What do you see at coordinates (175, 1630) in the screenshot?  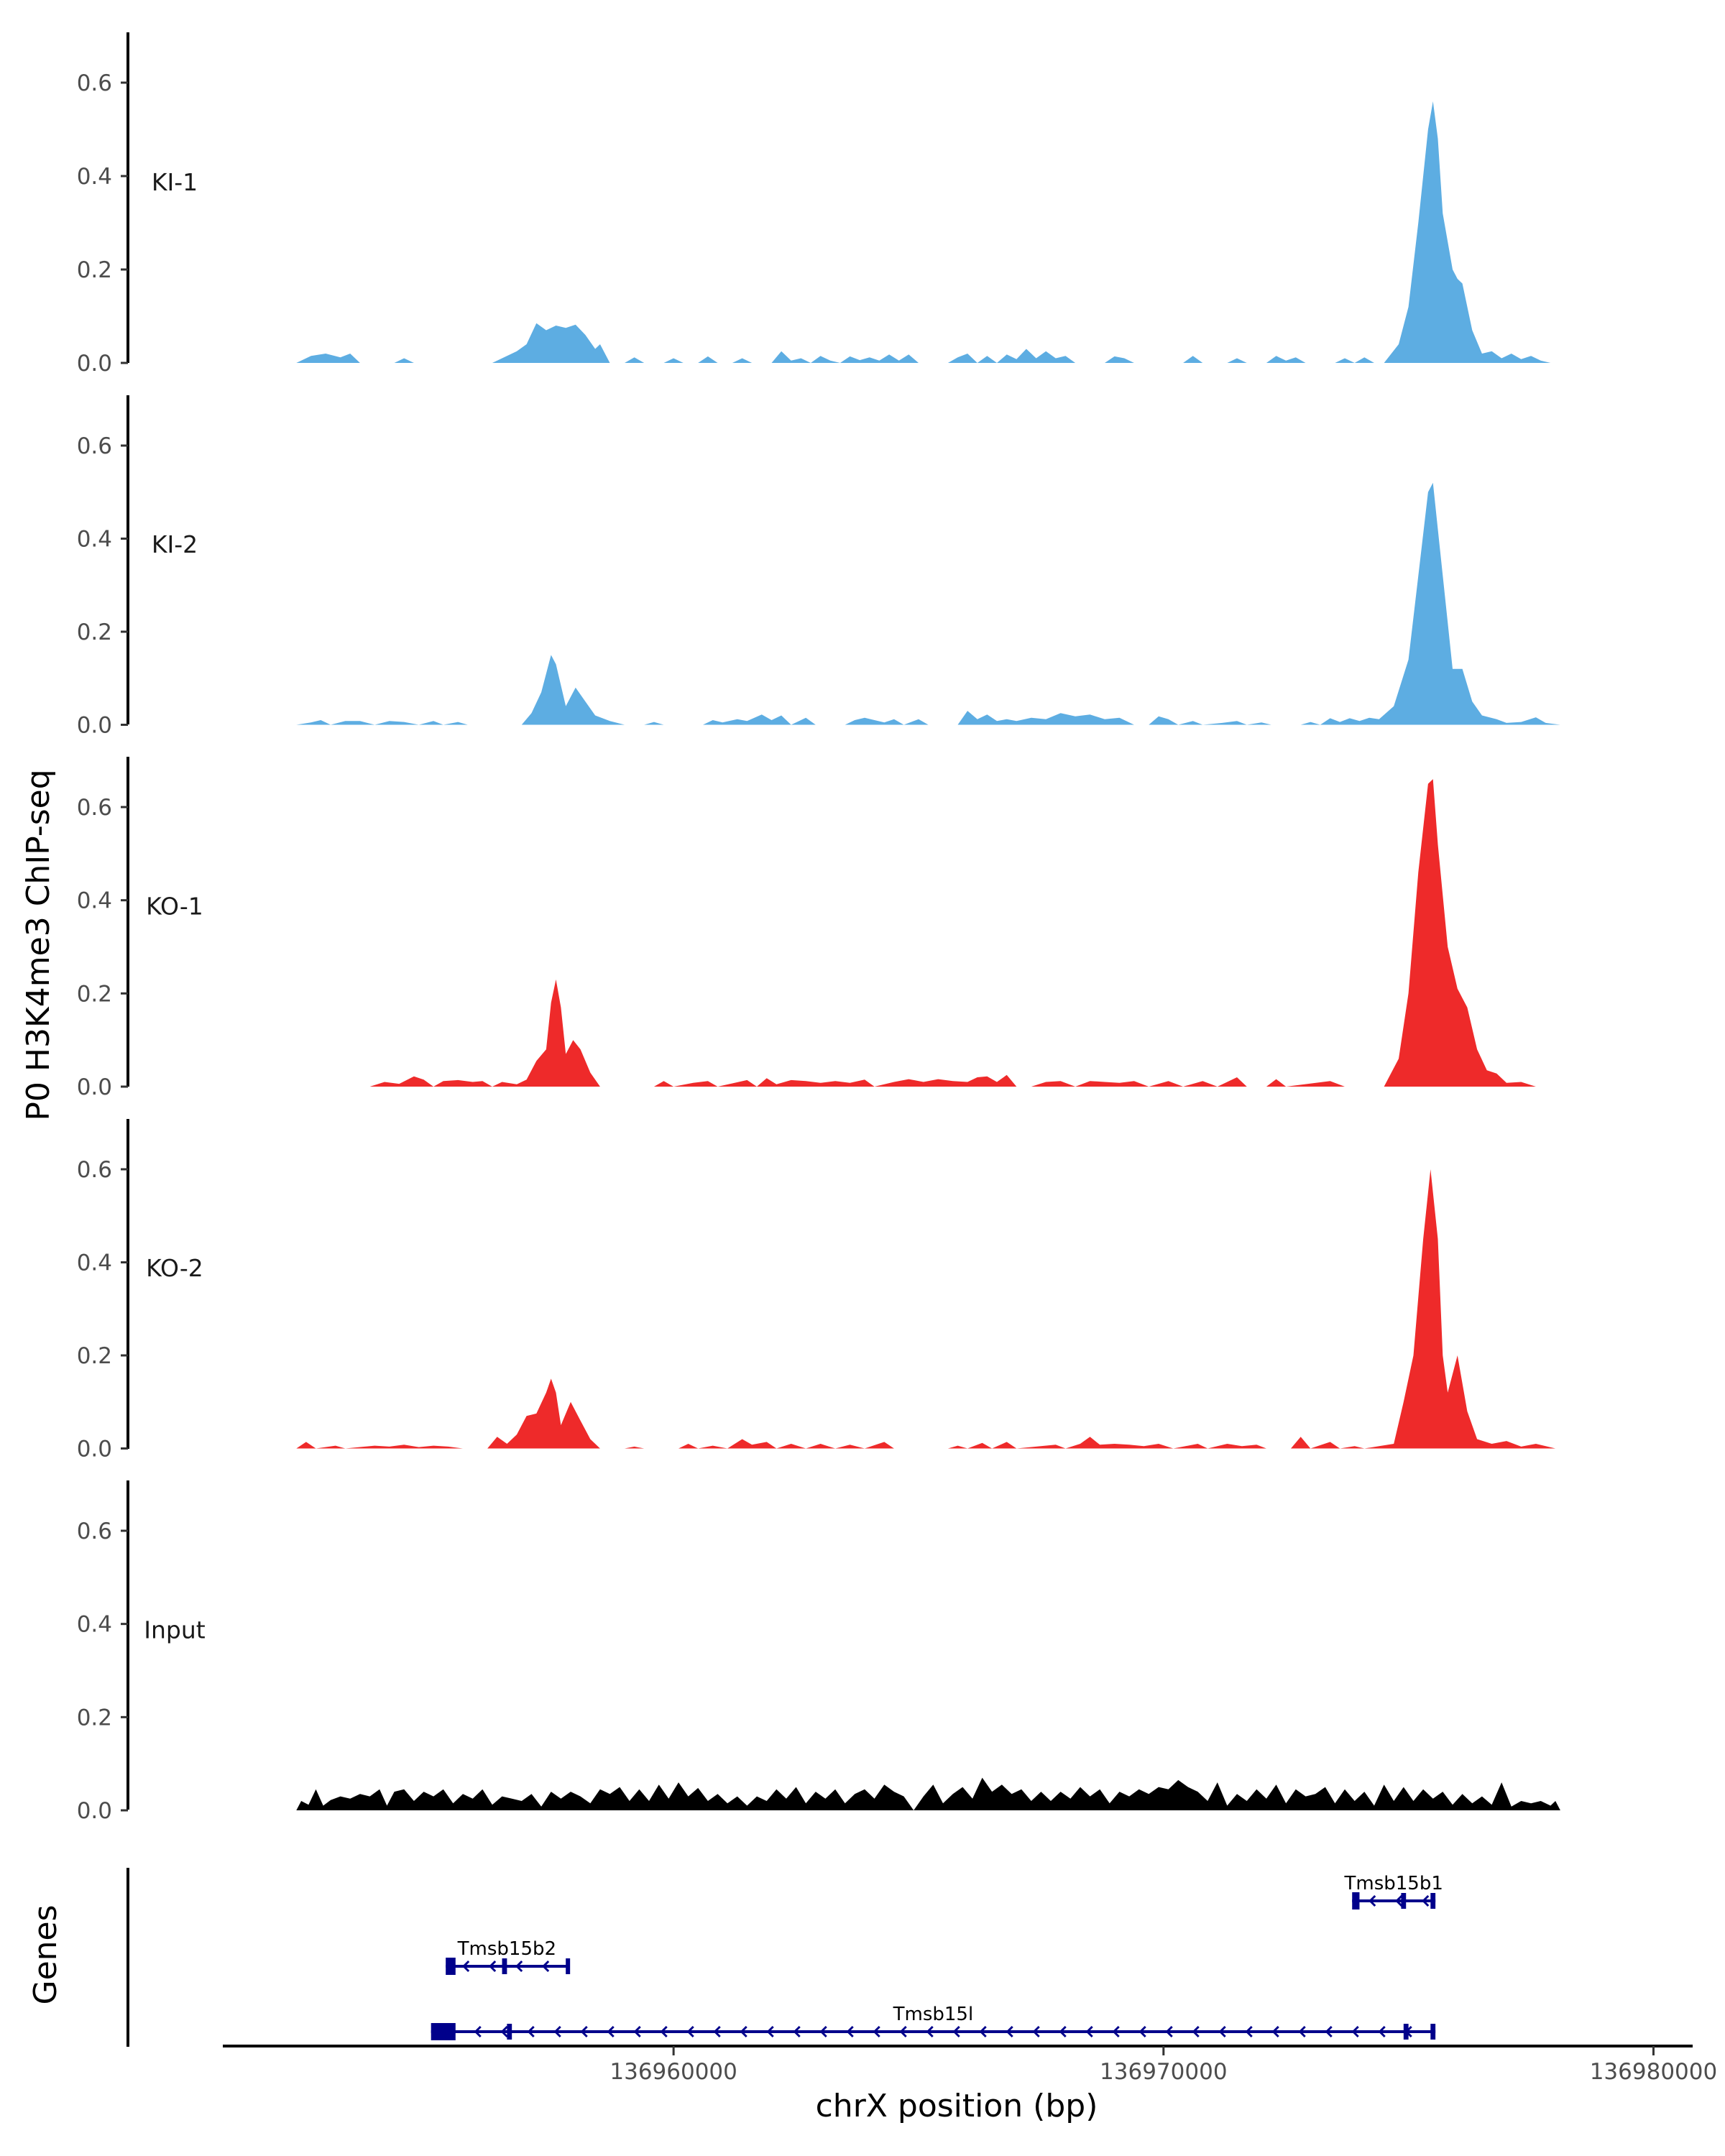 I see `track-label-input: Input` at bounding box center [175, 1630].